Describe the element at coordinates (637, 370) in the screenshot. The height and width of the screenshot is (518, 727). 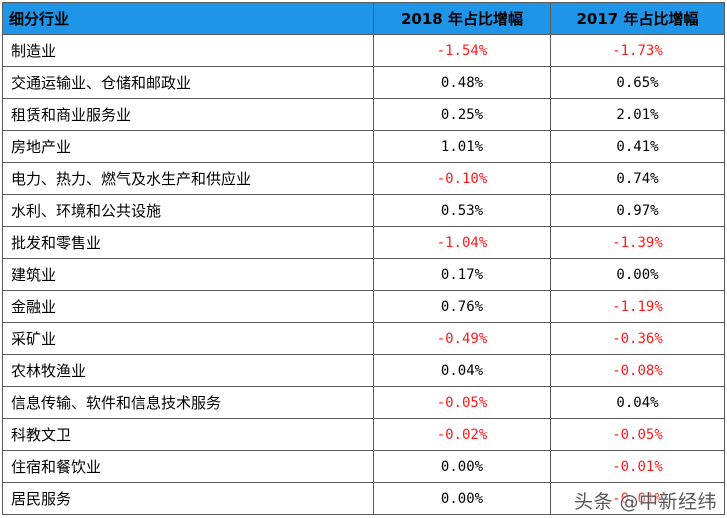
I see `value-2017: -0.08%` at that location.